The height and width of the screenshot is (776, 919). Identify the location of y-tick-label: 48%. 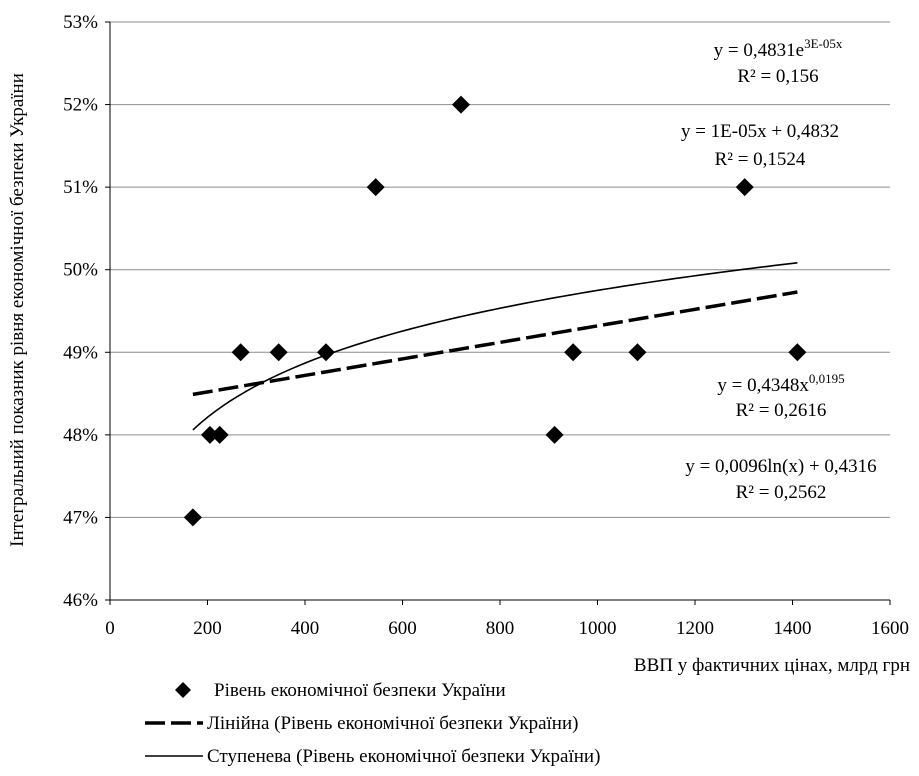
(80, 435).